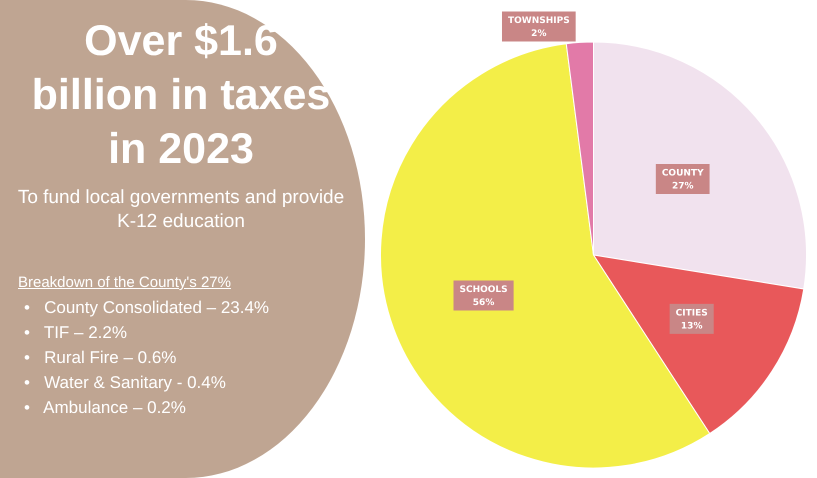 This screenshot has height=478, width=817. Describe the element at coordinates (691, 326) in the screenshot. I see `data-label: 13%` at that location.